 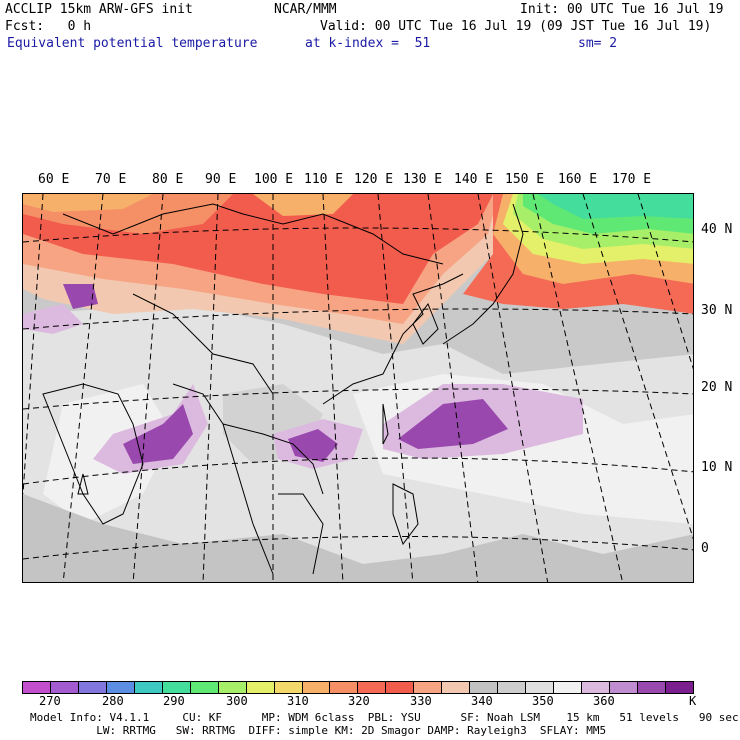 I want to click on lon-line-110e, so click(x=333, y=388).